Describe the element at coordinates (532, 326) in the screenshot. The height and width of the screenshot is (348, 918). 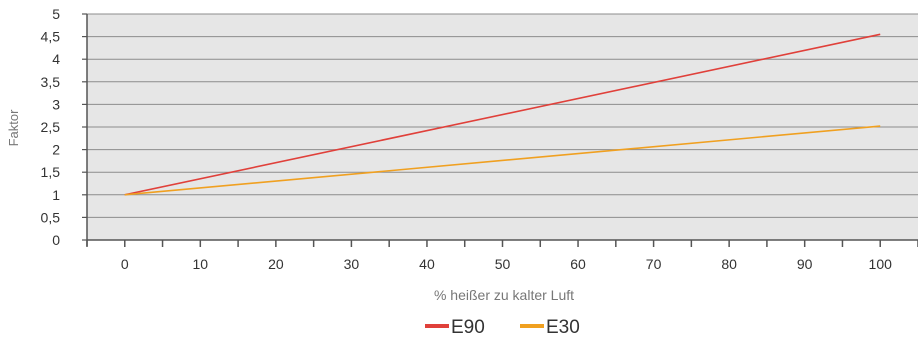
I see `legend-swatch-e30` at that location.